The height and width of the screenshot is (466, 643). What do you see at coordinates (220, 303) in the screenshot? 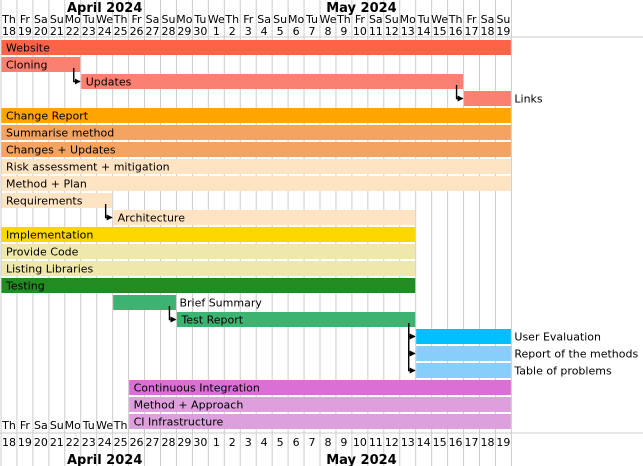
I see `task-label: Brief Summary` at bounding box center [220, 303].